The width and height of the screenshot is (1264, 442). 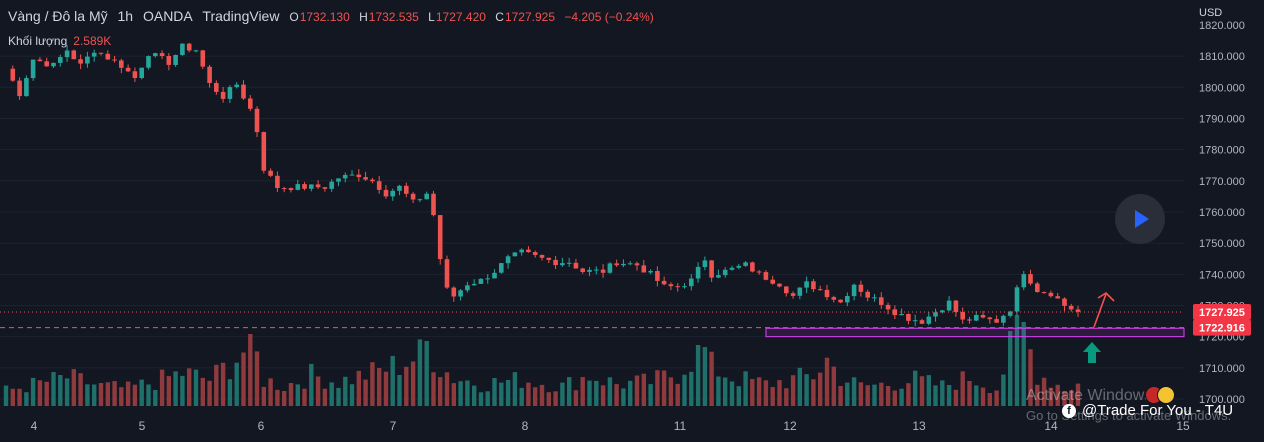 What do you see at coordinates (167, 16) in the screenshot?
I see `exchange-label: OANDA` at bounding box center [167, 16].